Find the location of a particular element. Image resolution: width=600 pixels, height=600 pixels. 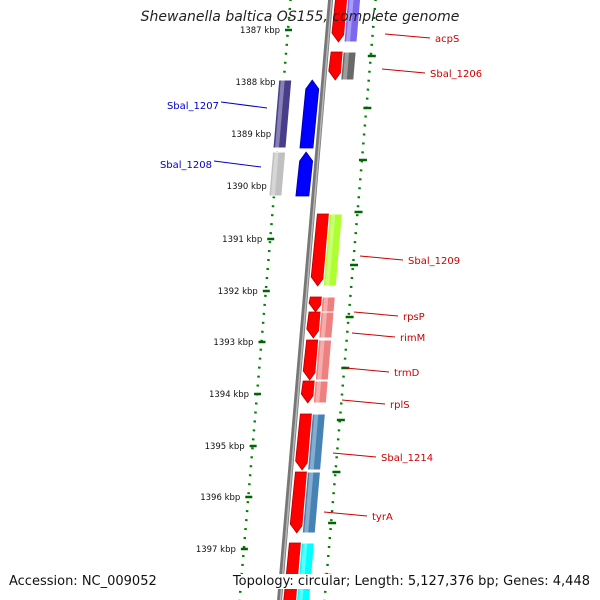

gene-label-Sbal_1209: Sbal_1209 is located at coordinates (434, 261).